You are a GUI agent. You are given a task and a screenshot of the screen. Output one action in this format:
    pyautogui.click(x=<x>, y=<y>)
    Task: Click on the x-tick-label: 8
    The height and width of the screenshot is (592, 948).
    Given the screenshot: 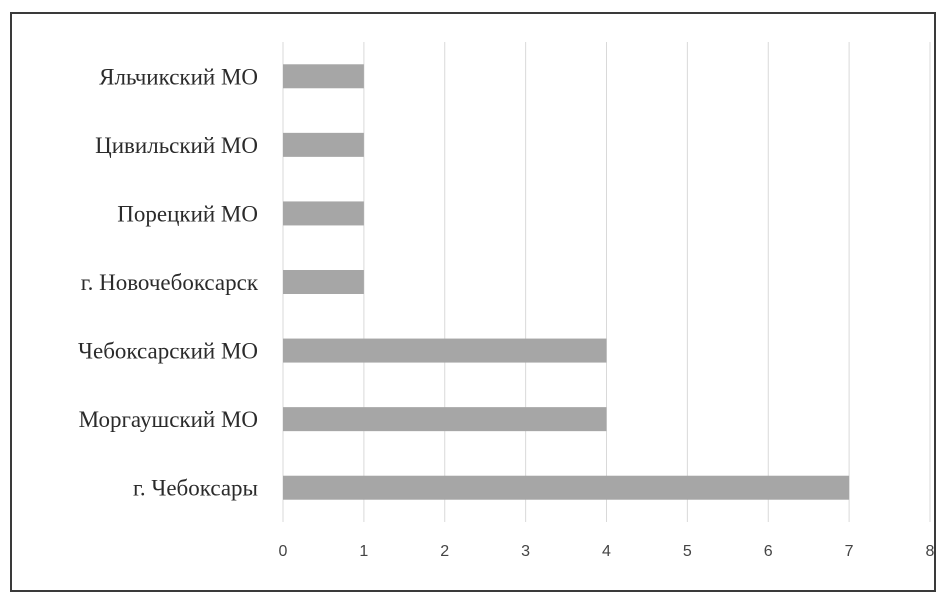 What is the action you would take?
    pyautogui.click(x=930, y=551)
    